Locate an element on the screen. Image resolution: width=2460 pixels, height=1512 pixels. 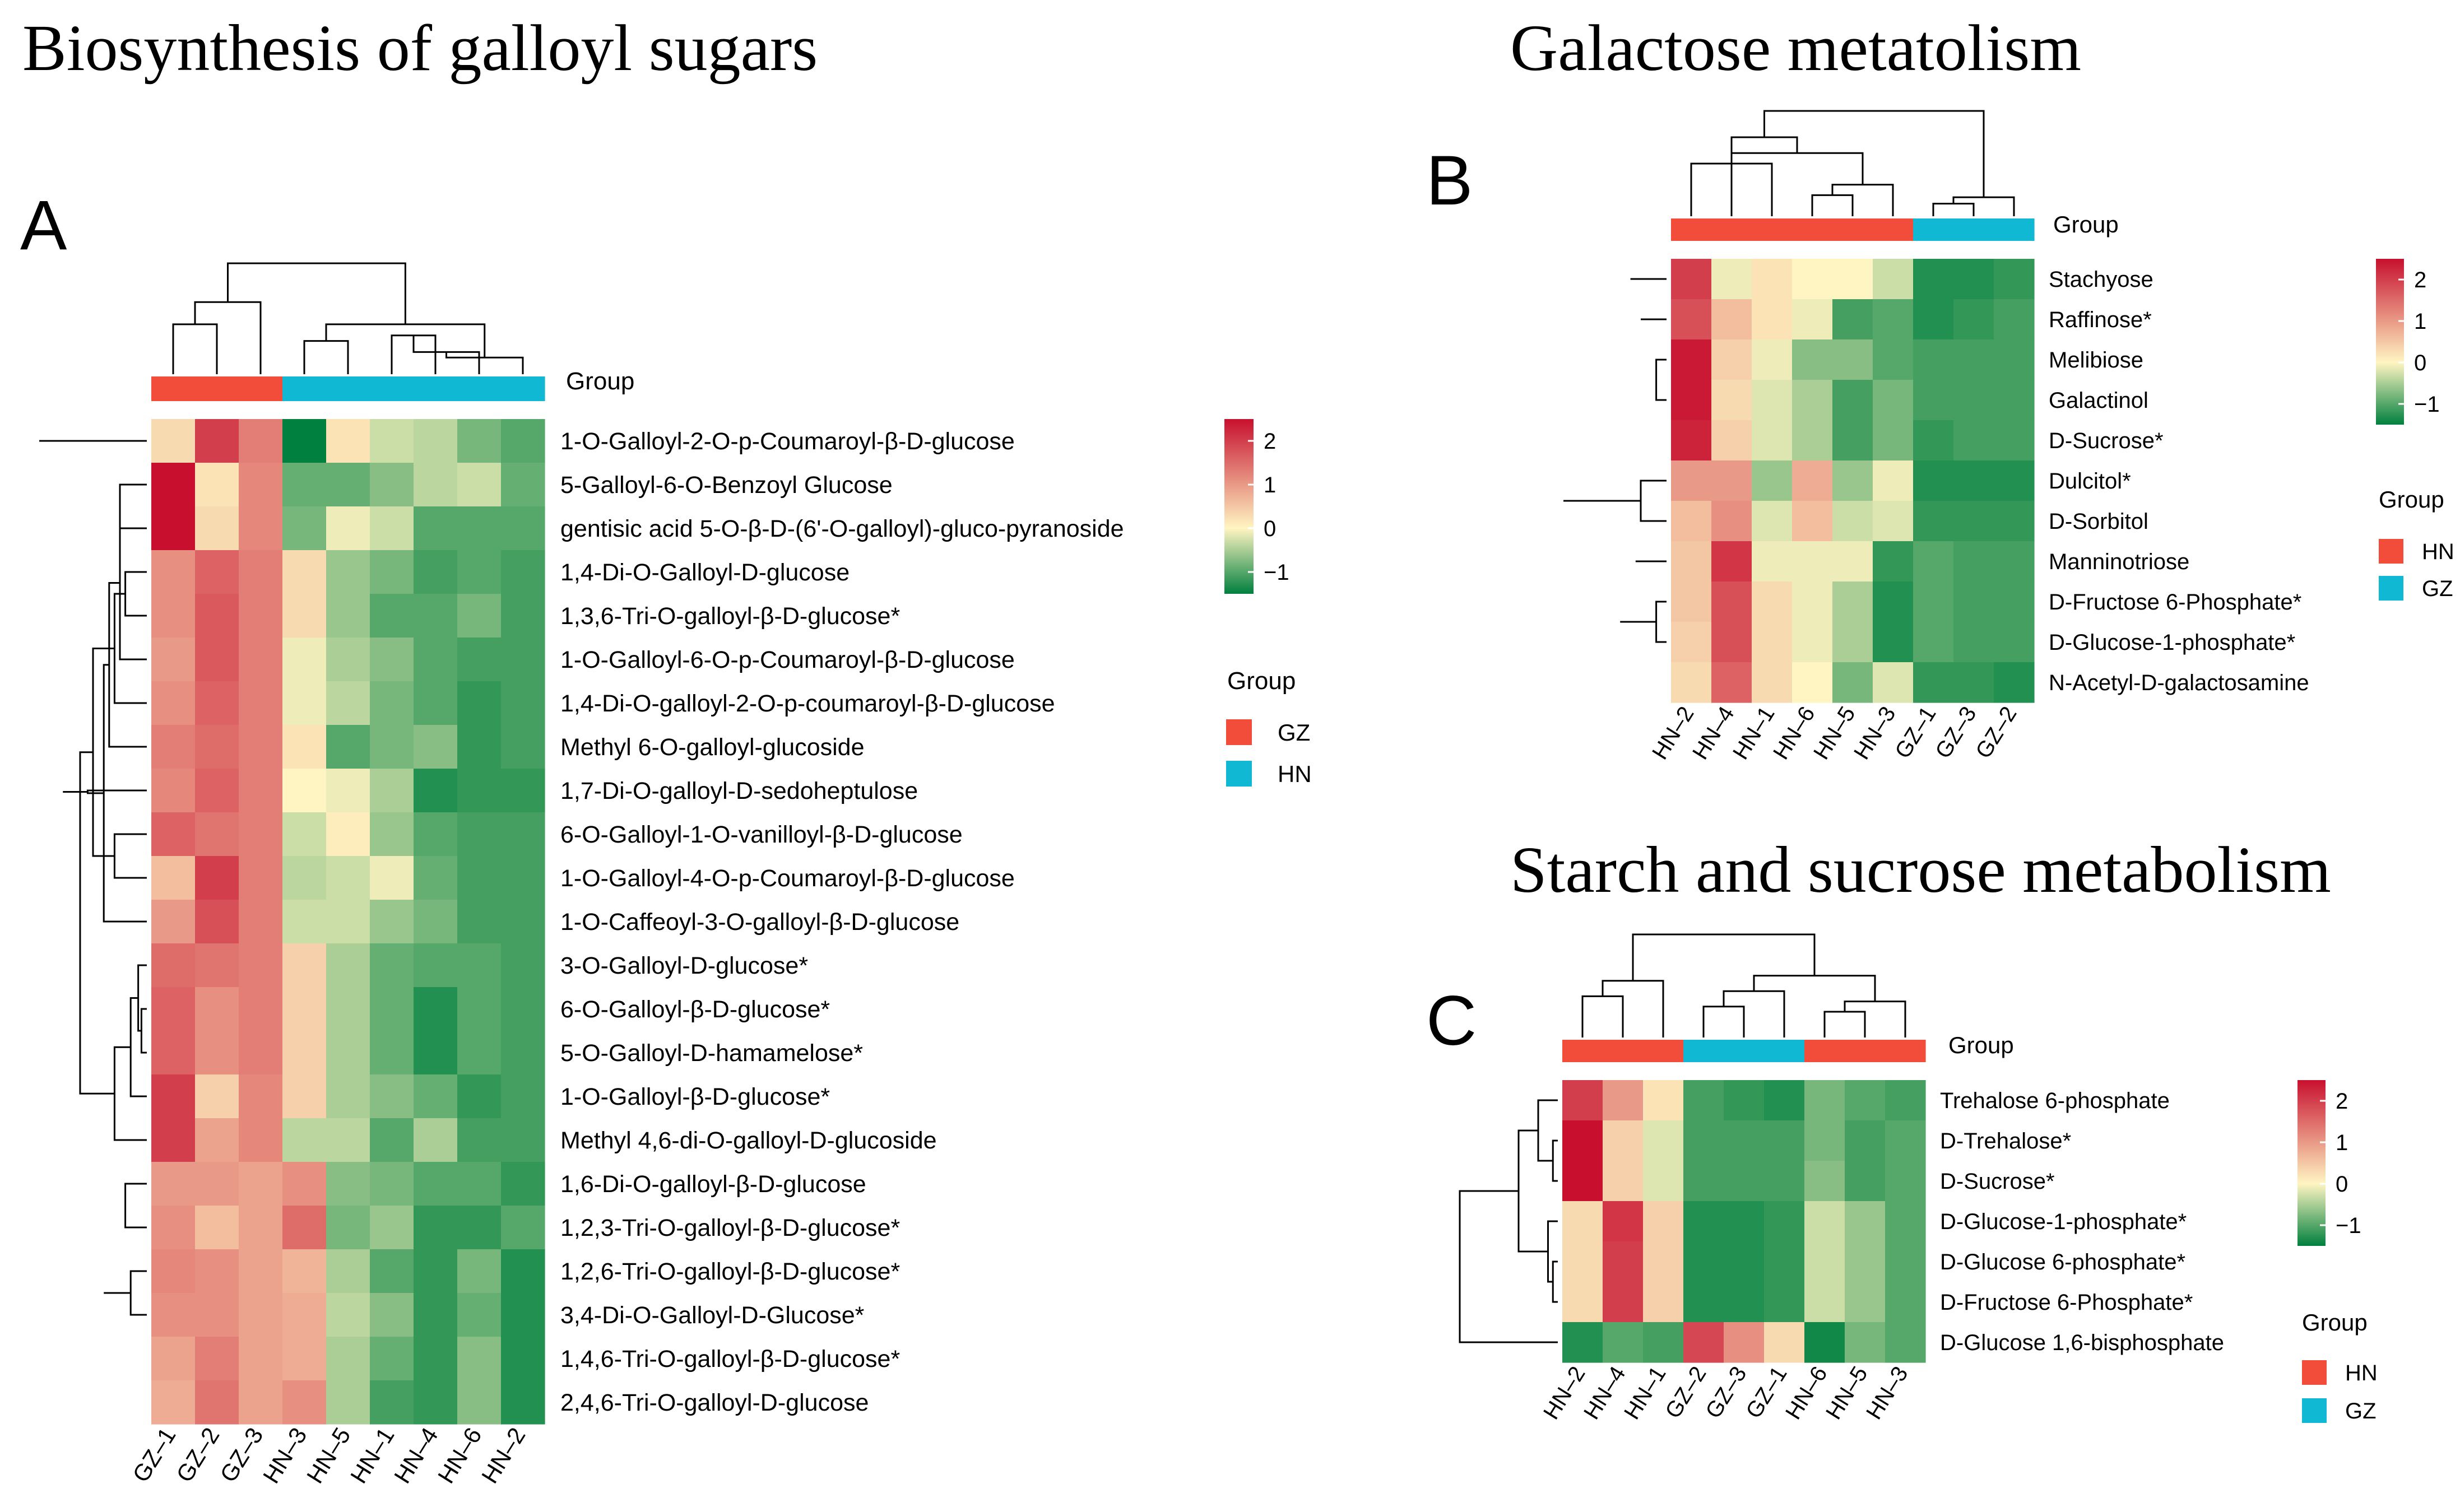
panel-a-row-label: 6-O-Galloyl-β-D-glucose* is located at coordinates (695, 1009).